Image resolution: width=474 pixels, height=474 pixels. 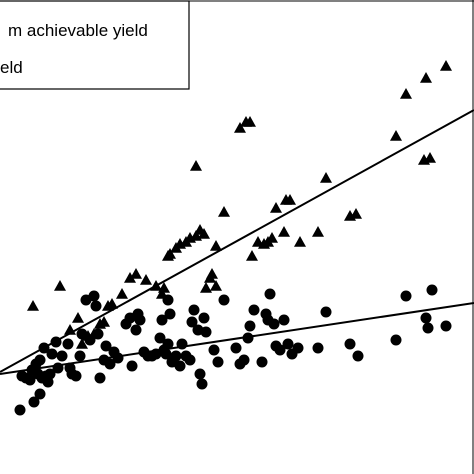 I want to click on legend-label-triangle: m achievable yield, so click(x=78, y=30).